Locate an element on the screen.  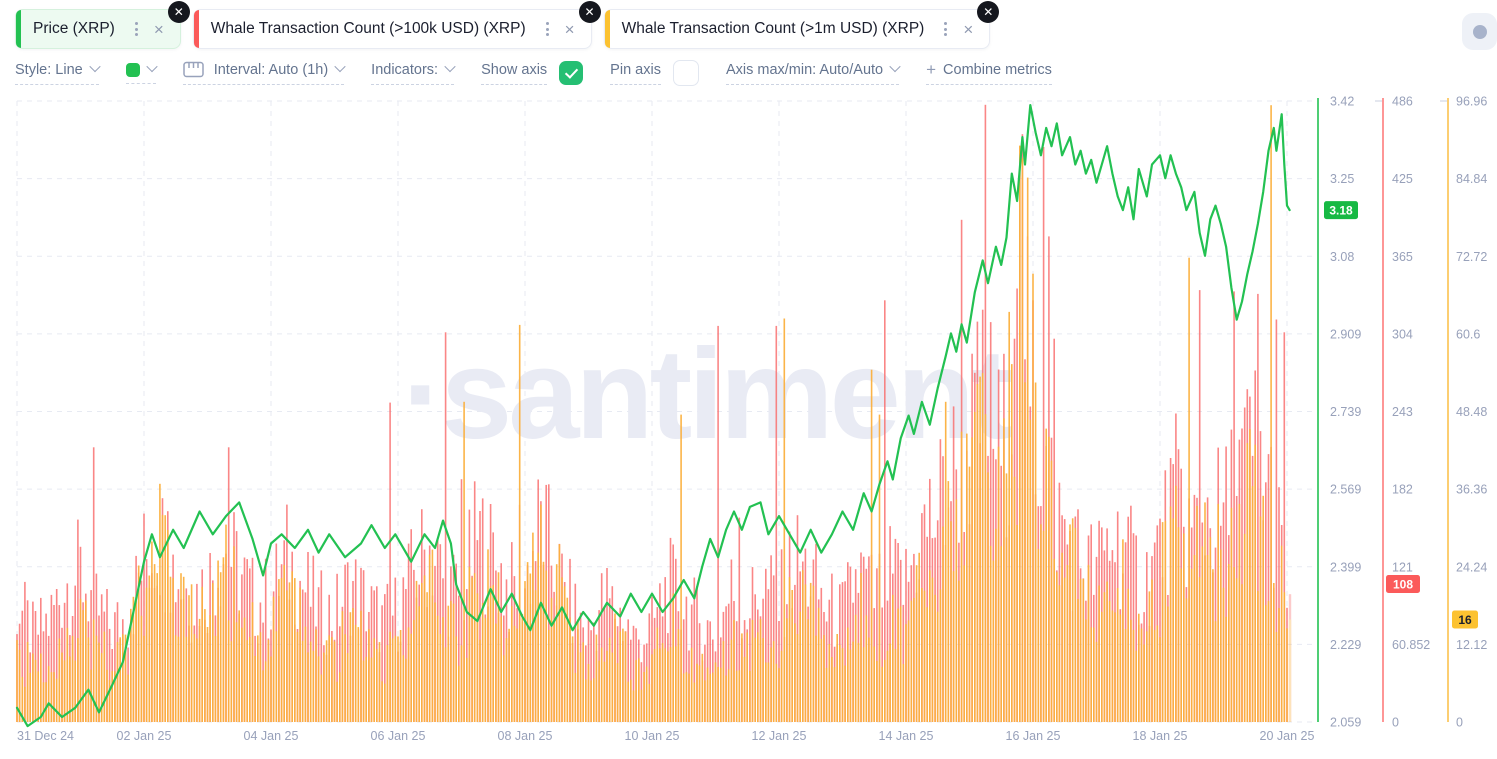
style-dropdown: Style: Line is located at coordinates (58, 72).